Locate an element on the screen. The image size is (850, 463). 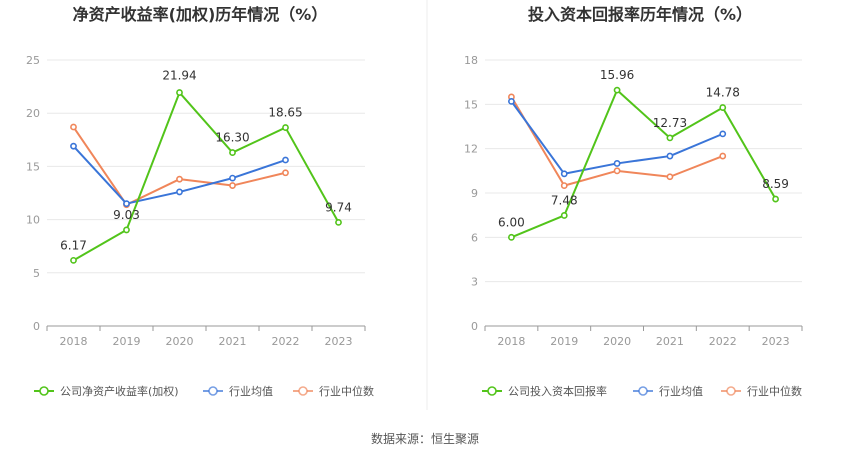
legend-label: 公司净资产收益率(加权) is located at coordinates (119, 391).